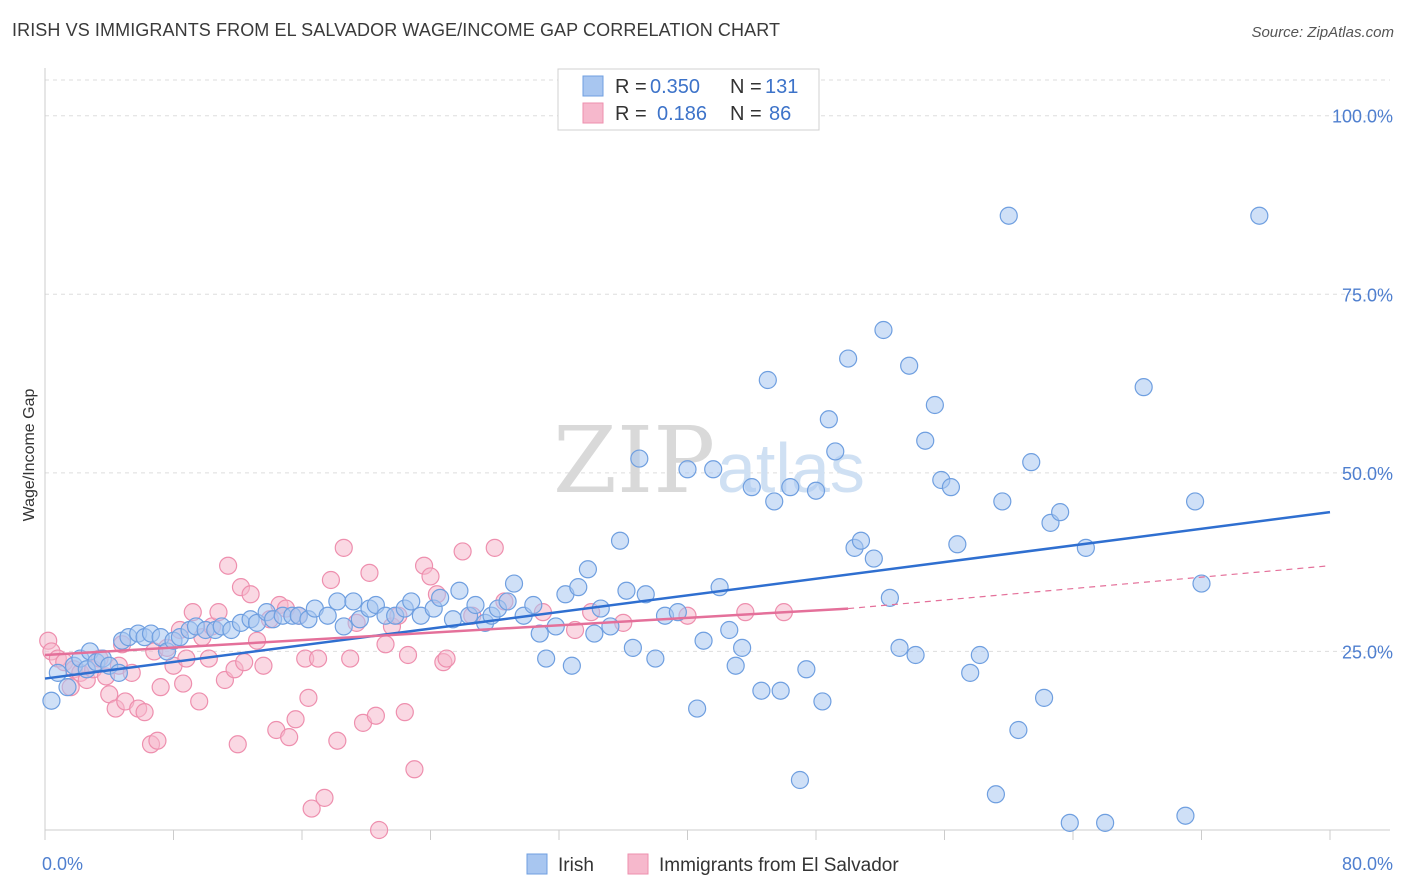 Image resolution: width=1406 pixels, height=892 pixels. I want to click on bottom-legend: Irish Immigrants from El Salvador, so click(712, 864).